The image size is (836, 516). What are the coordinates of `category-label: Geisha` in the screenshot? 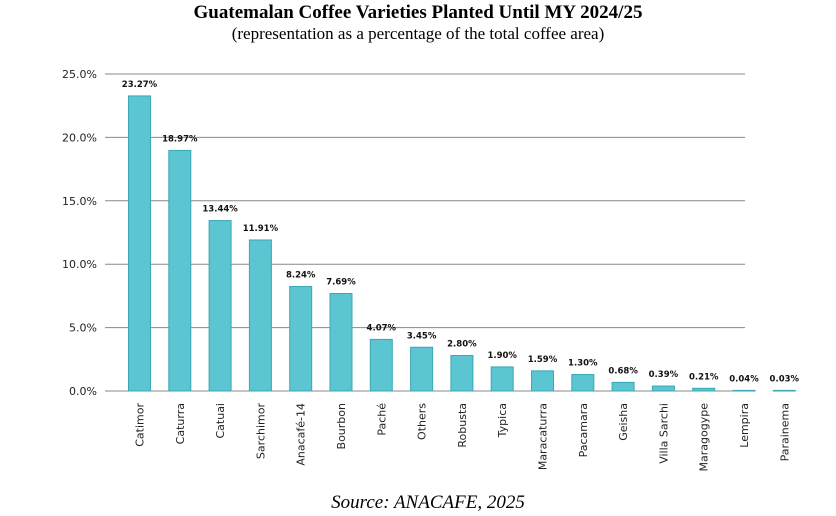 It's located at (623, 422).